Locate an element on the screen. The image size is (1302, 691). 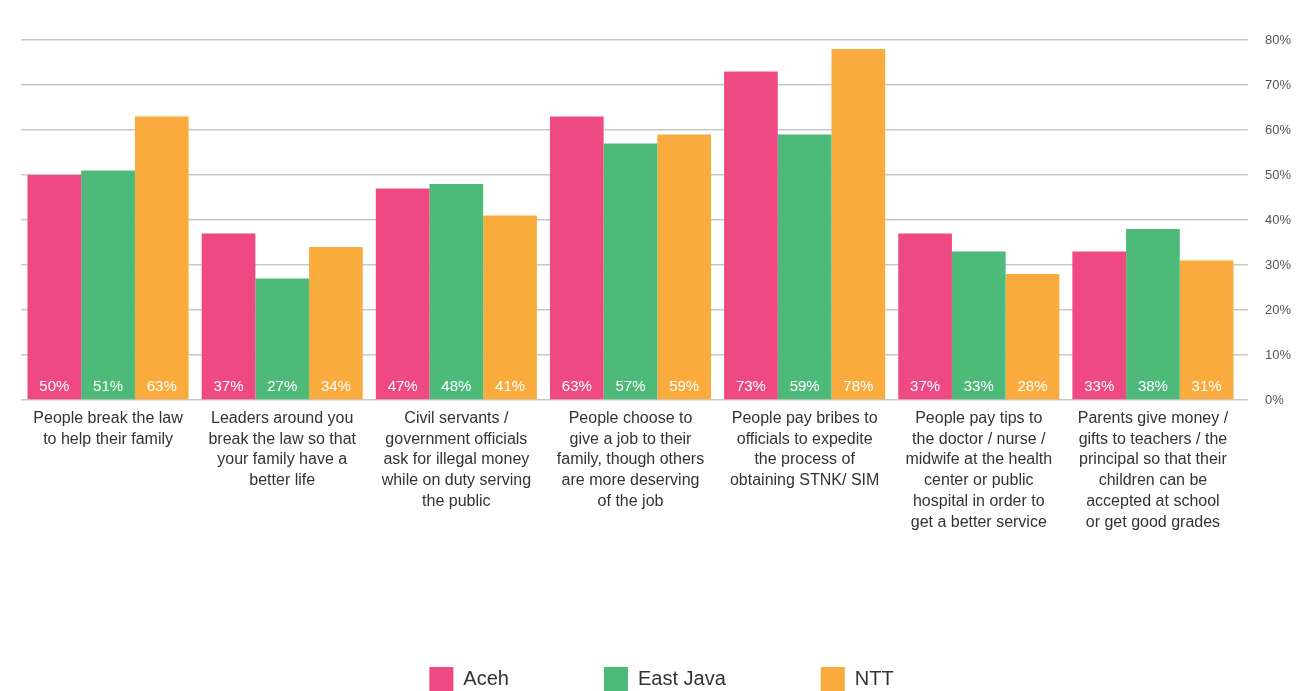
data-label: 78% is located at coordinates (858, 386).